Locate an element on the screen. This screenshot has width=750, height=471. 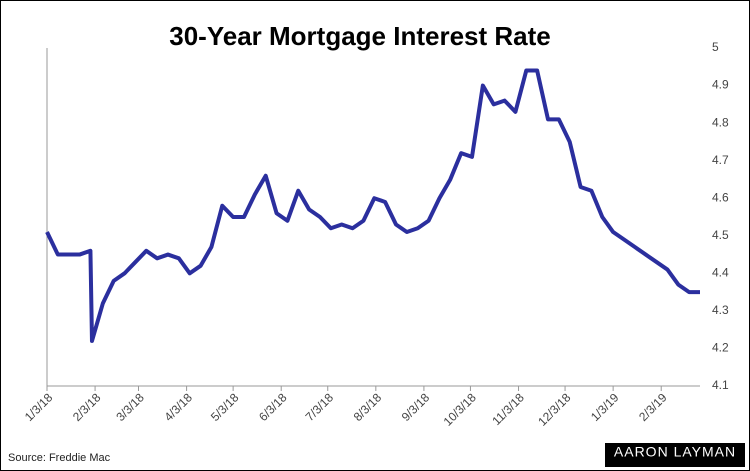
y-tick-label: 4.7 is located at coordinates (720, 160).